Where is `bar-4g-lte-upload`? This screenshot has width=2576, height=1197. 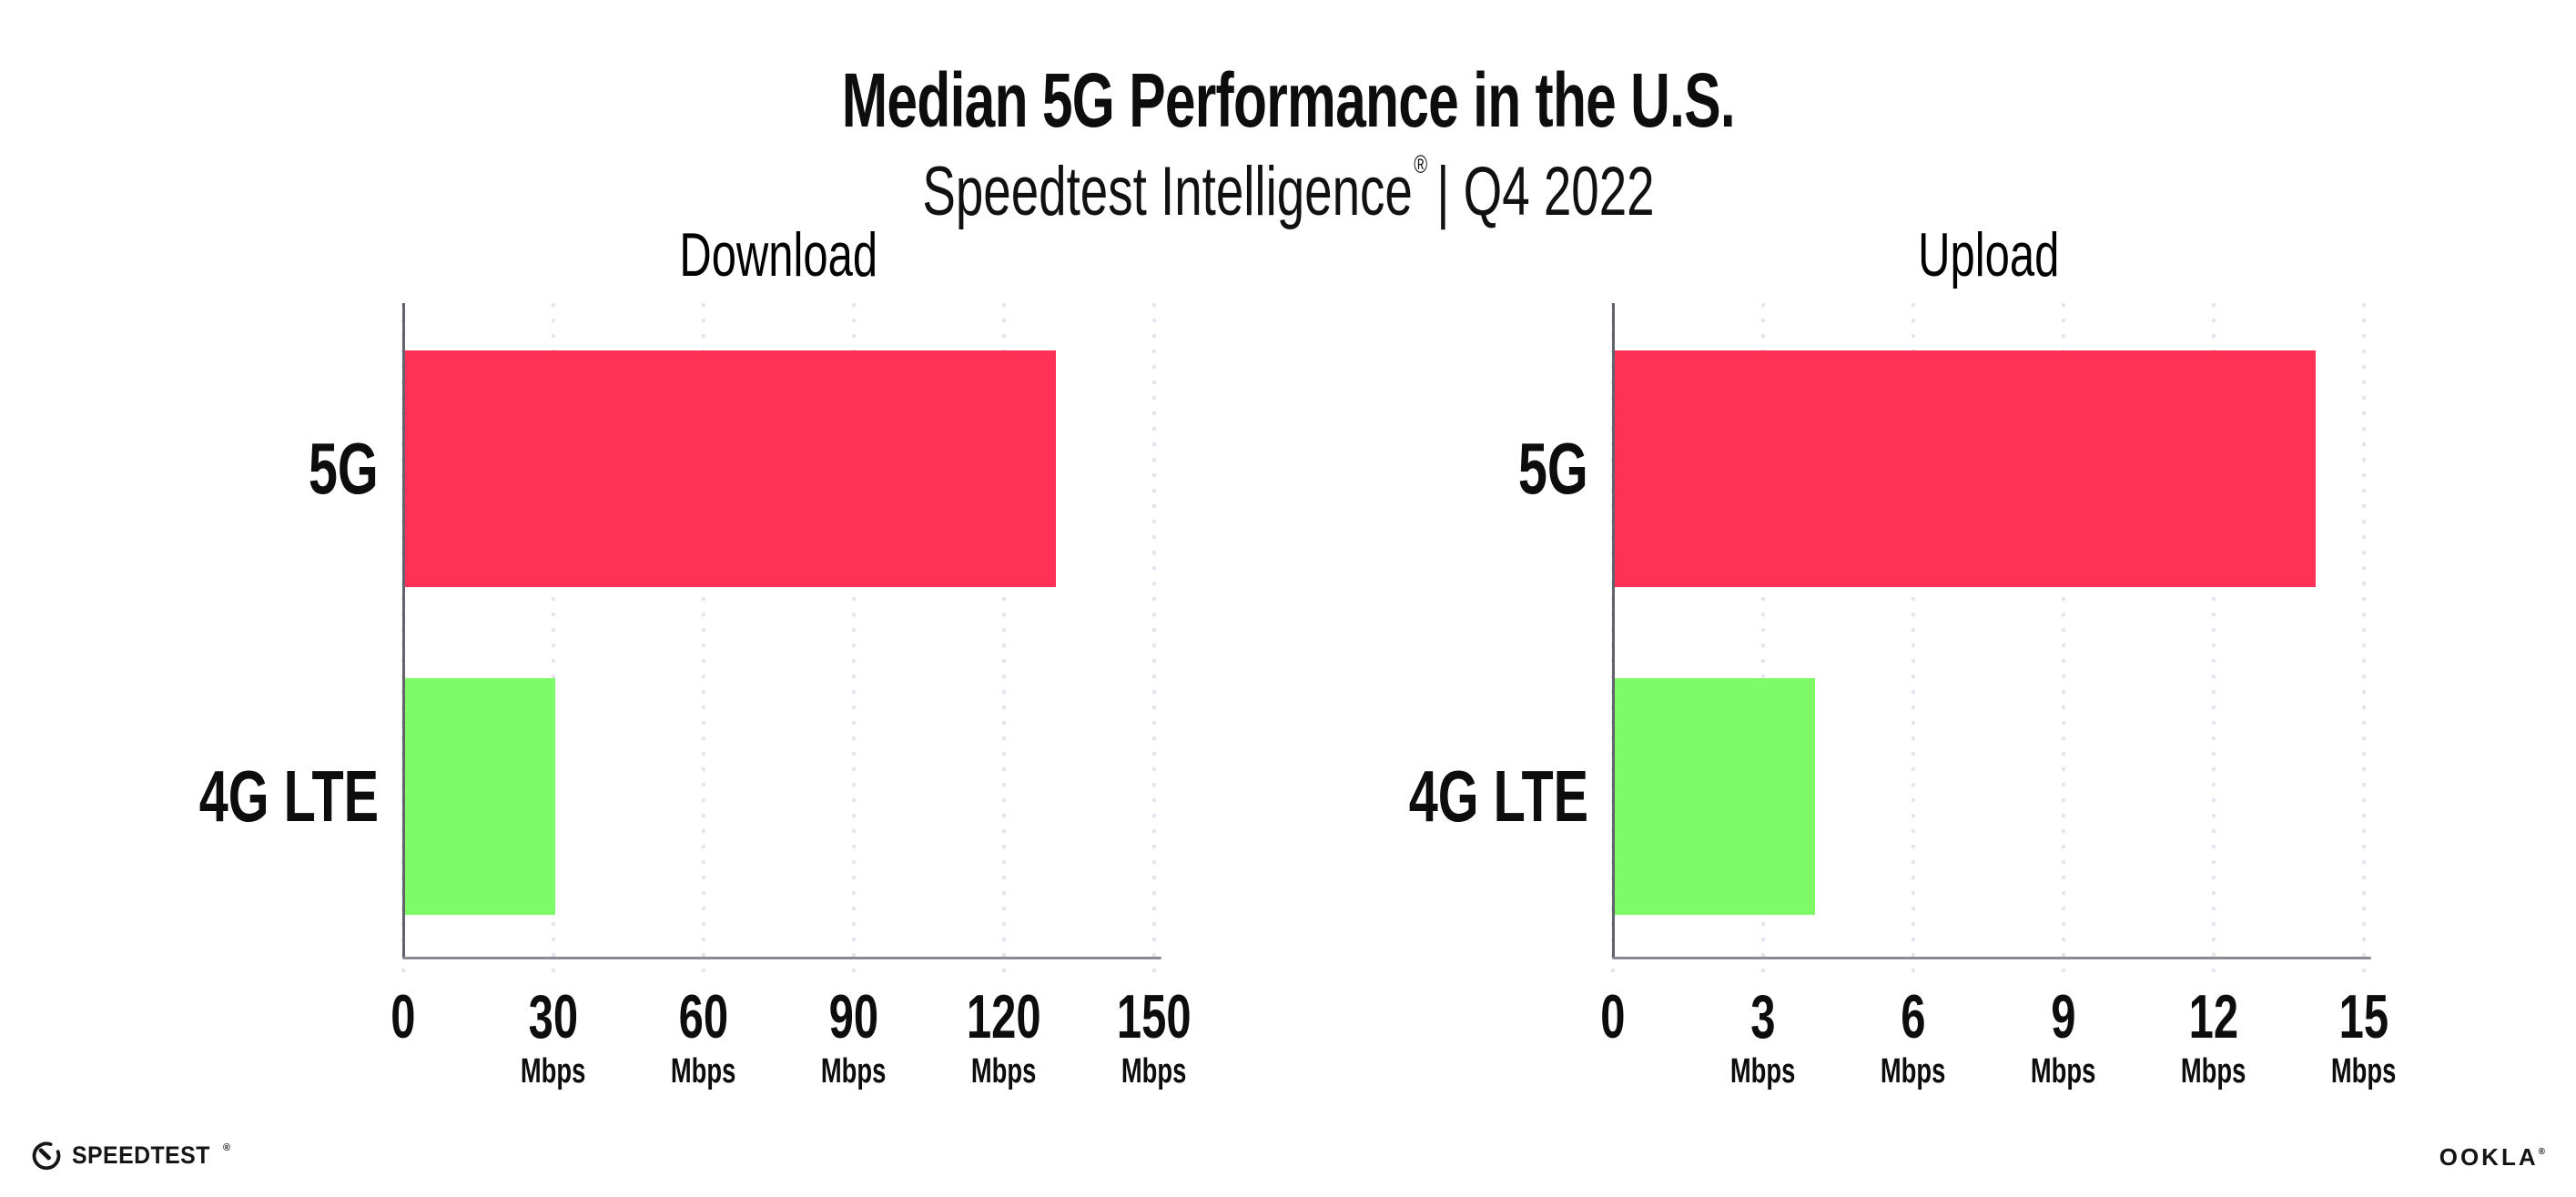 bar-4g-lte-upload is located at coordinates (1715, 796).